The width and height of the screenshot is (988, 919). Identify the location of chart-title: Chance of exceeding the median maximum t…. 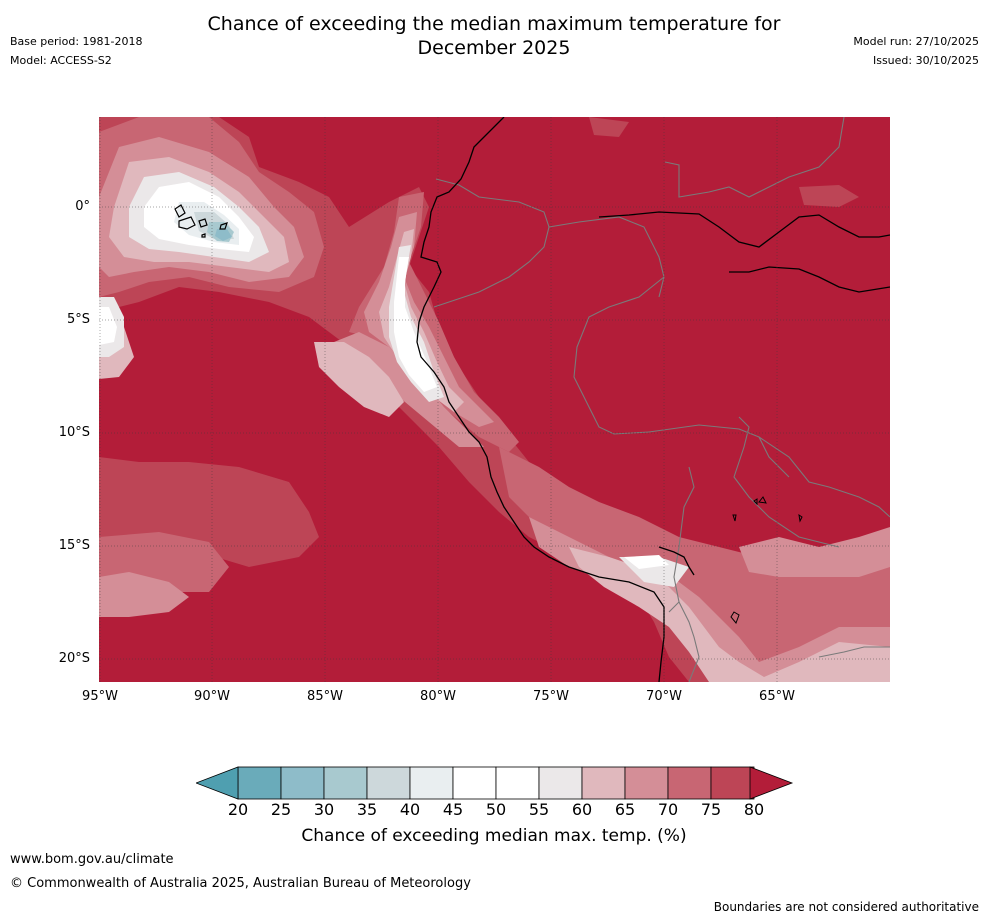
(494, 36).